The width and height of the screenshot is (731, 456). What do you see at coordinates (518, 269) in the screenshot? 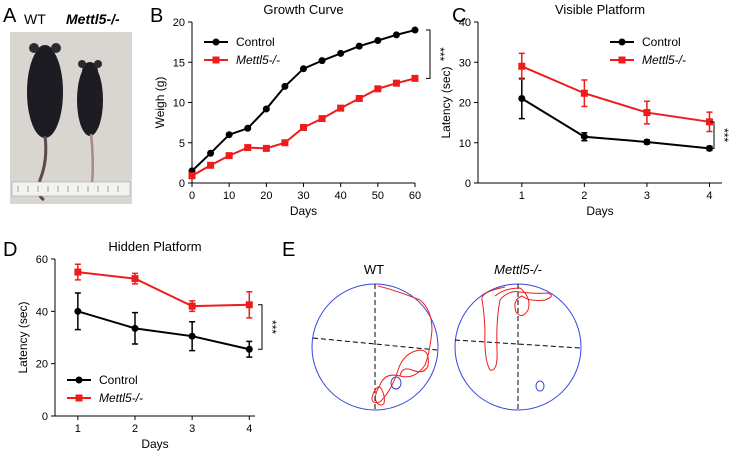
I see `maze-label: Mettl5-/-` at bounding box center [518, 269].